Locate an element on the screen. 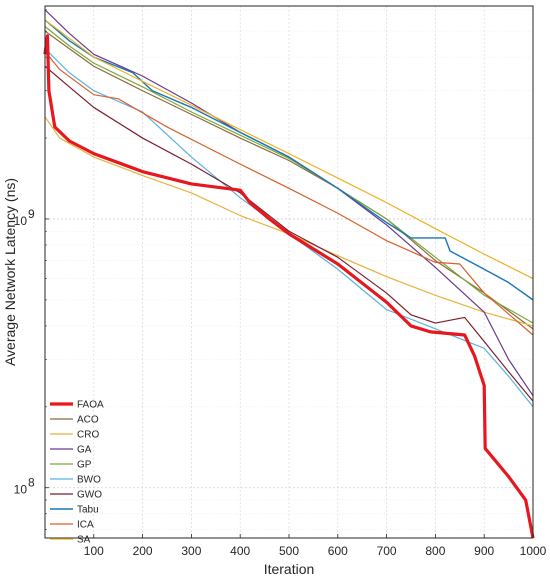 The width and height of the screenshot is (550, 579). legend-label-ica: ICA is located at coordinates (85, 525).